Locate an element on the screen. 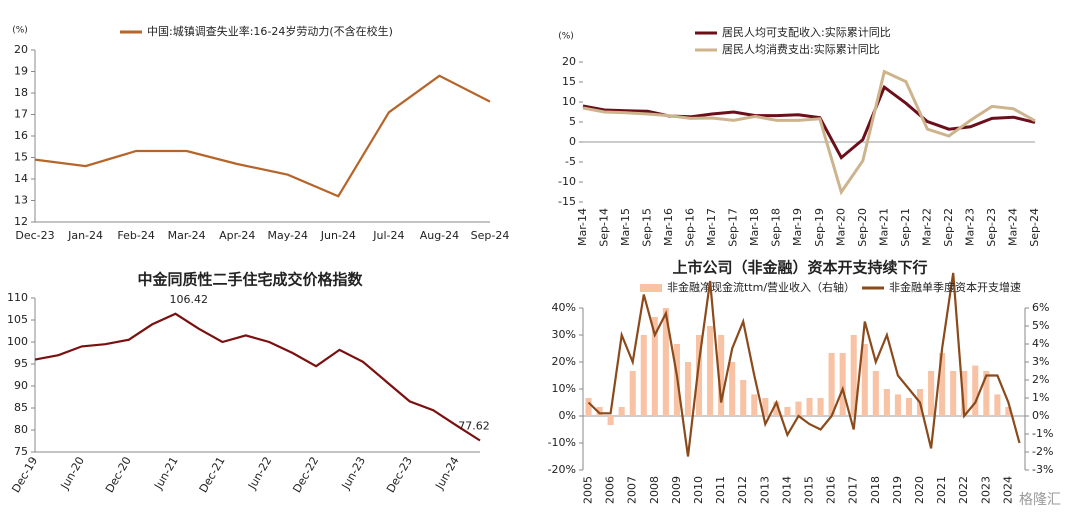  y-tick-label: -20% is located at coordinates (562, 469).